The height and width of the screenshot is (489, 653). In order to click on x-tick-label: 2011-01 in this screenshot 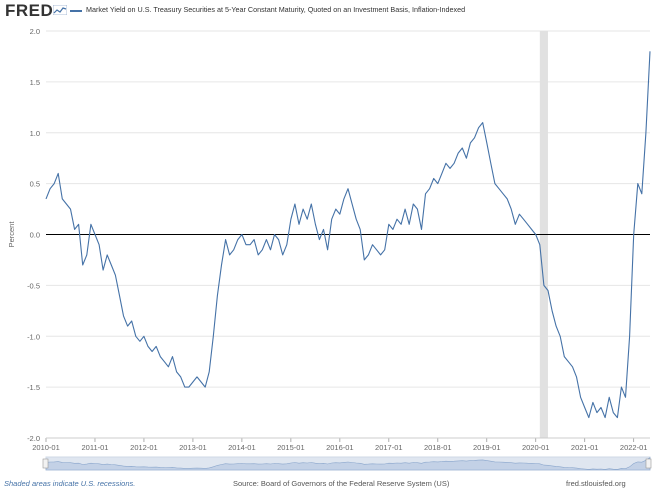, I will do `click(94, 447)`.